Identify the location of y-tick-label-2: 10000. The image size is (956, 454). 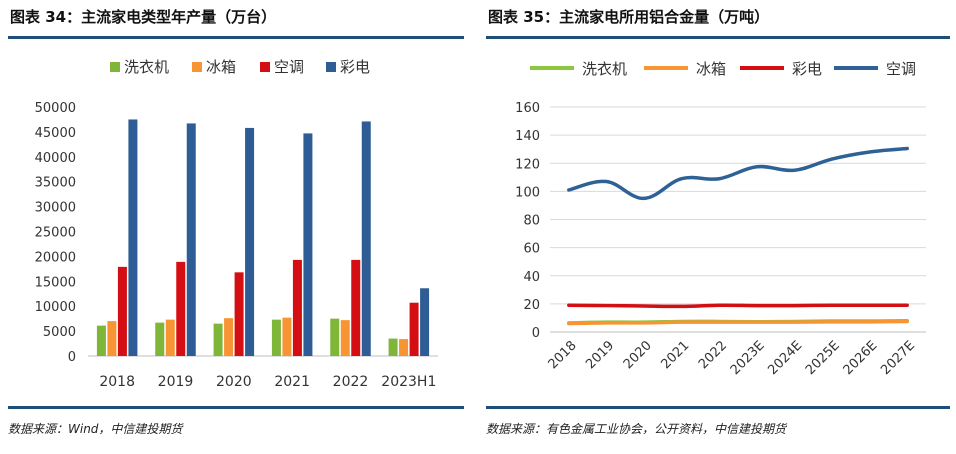
(55, 307).